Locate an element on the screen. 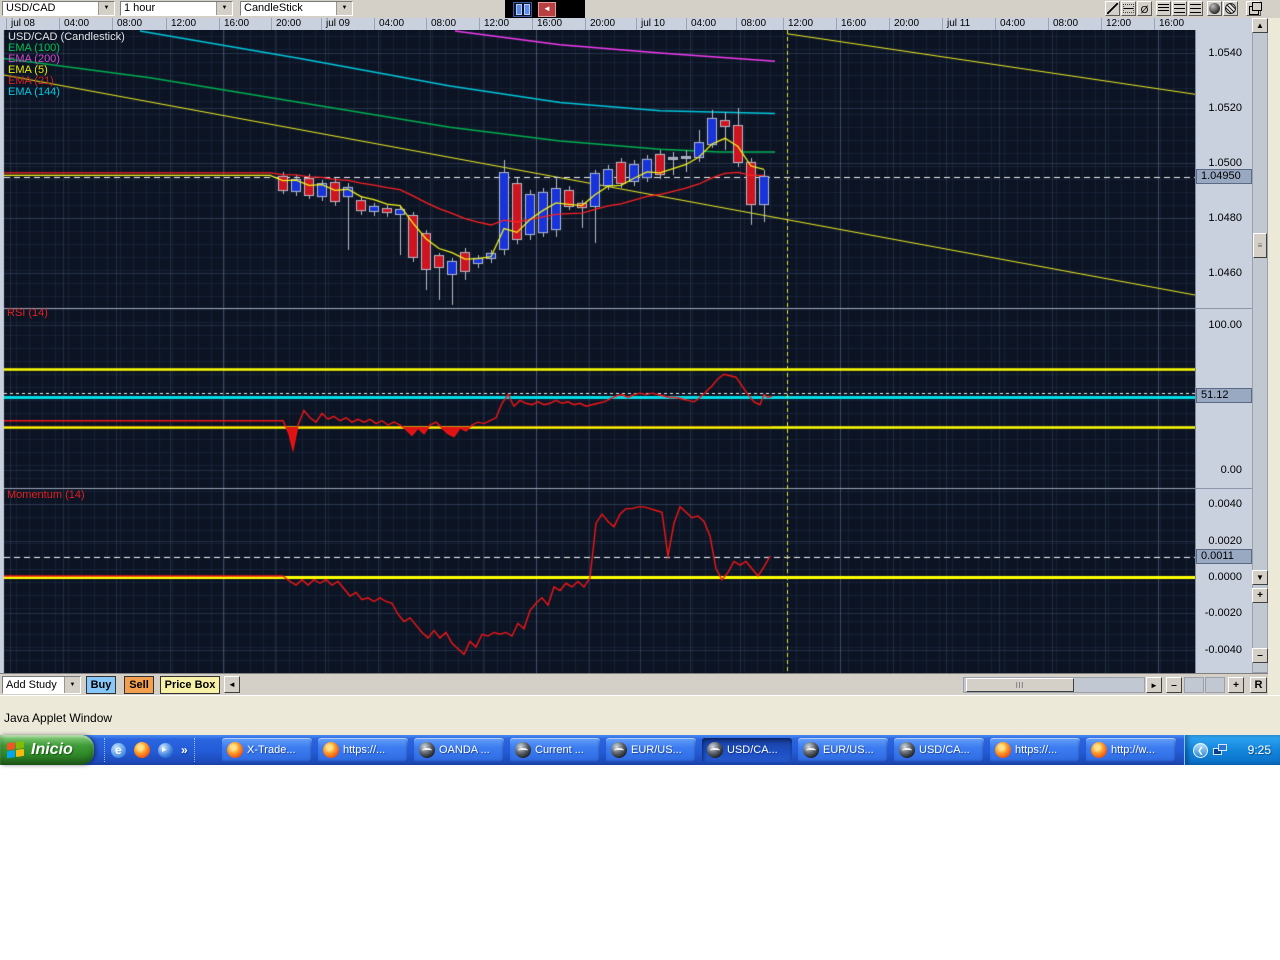 The width and height of the screenshot is (1280, 960). step-back-icon: ◄ is located at coordinates (547, 9).